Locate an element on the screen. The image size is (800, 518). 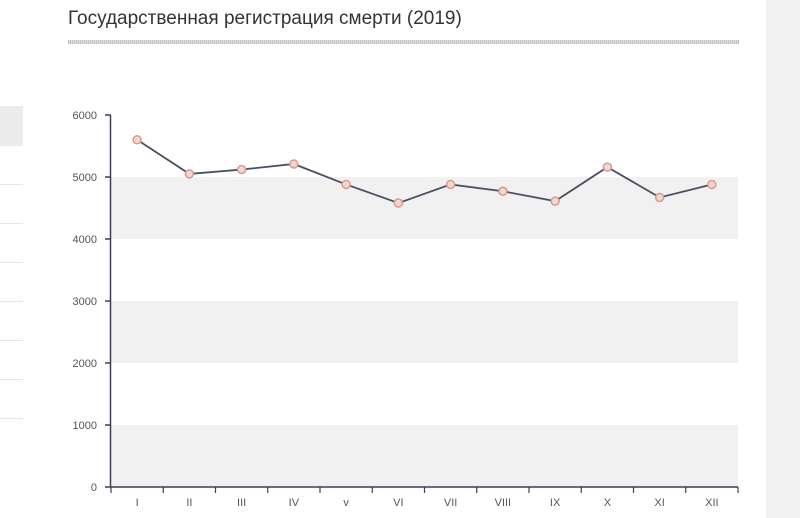
x-tick-label: XI is located at coordinates (659, 503).